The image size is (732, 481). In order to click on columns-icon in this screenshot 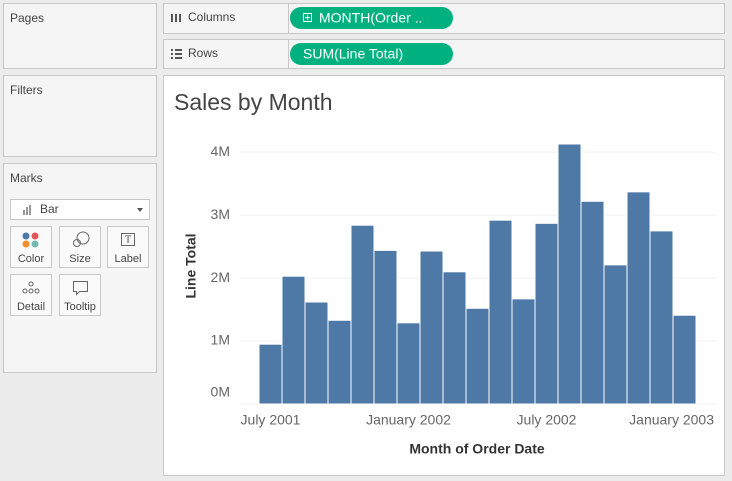, I will do `click(176, 18)`.